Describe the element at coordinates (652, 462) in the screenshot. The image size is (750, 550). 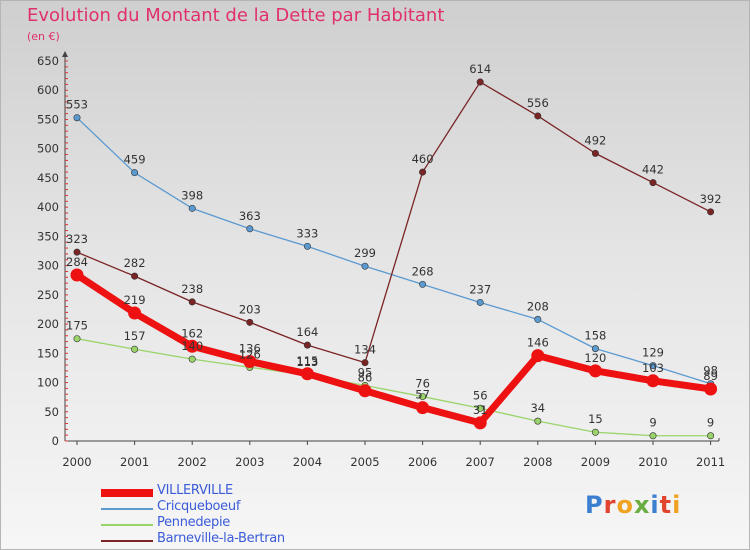
I see `x-tick-label: 2010` at that location.